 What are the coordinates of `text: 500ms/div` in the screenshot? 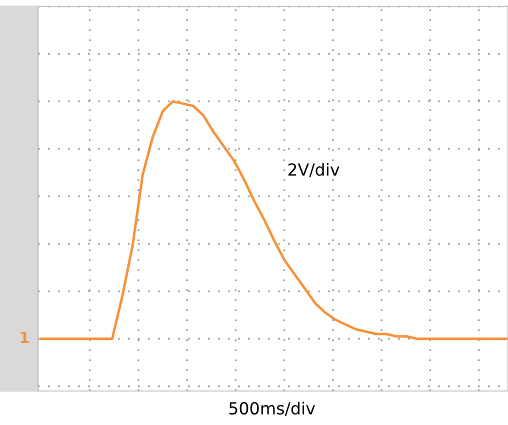 It's located at (272, 409).